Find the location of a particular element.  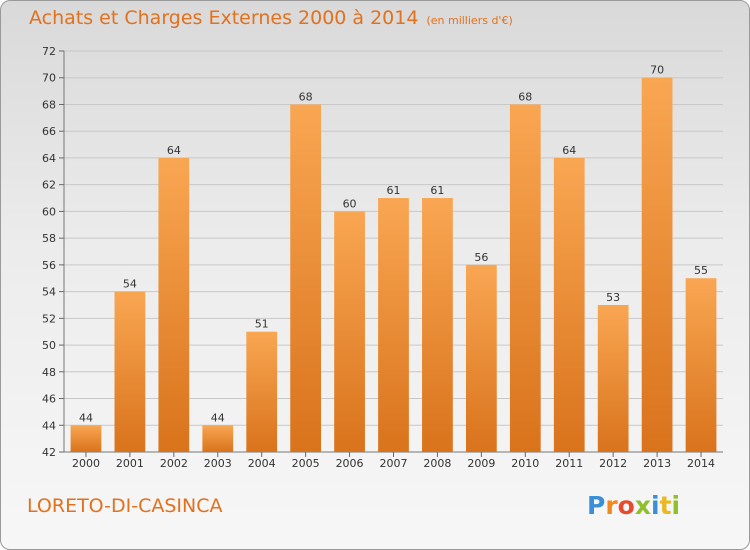

bar-2006 is located at coordinates (349, 331).